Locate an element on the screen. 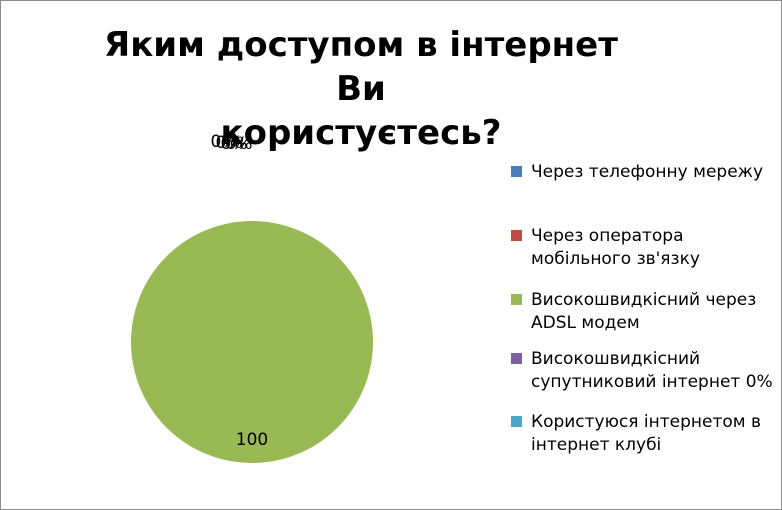 This screenshot has width=782, height=510. data-label-1: 0% is located at coordinates (224, 142).